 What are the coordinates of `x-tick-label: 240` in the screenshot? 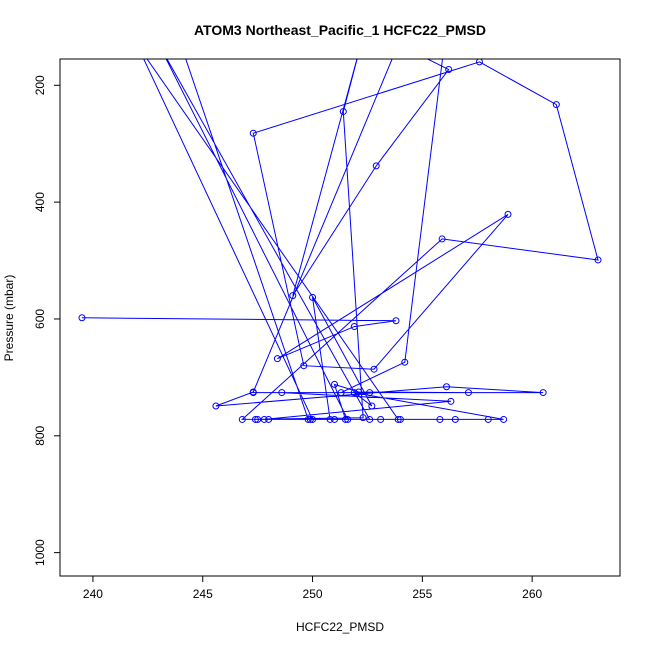 It's located at (93, 594).